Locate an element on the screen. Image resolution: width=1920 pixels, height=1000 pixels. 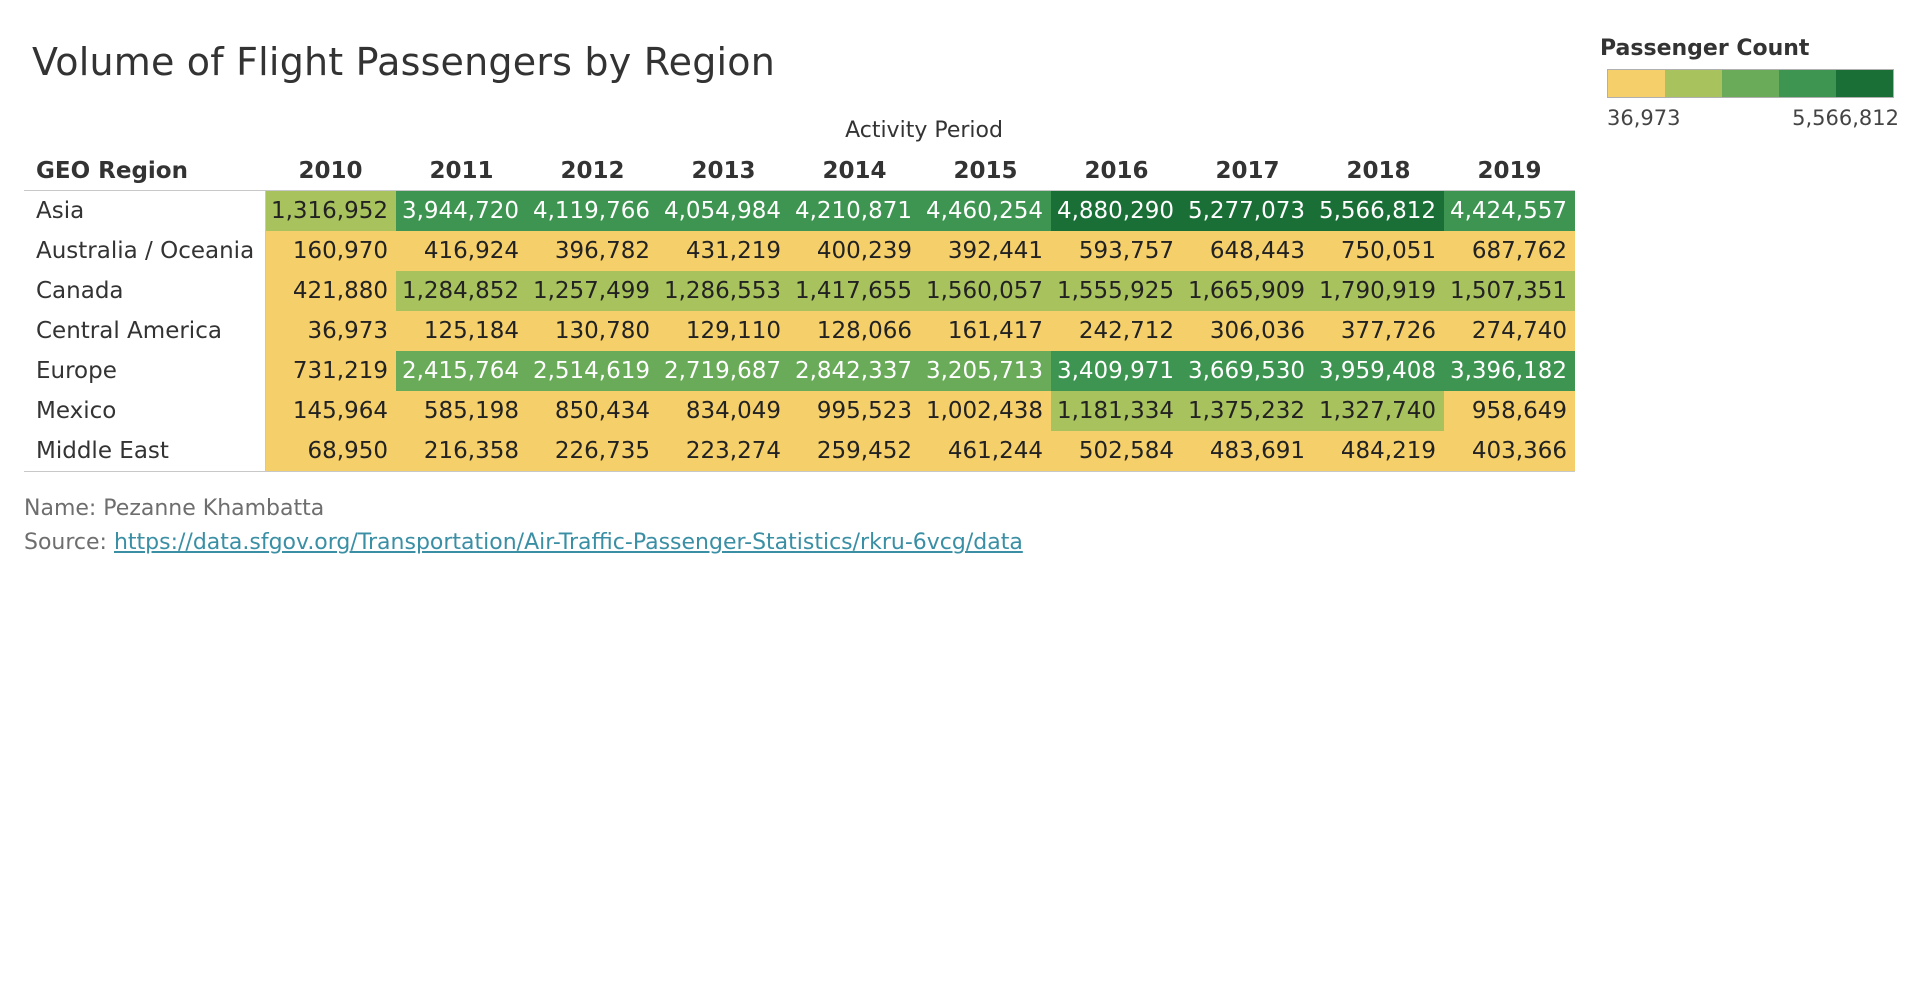
heat-cell: 648,443 is located at coordinates (1247, 251).